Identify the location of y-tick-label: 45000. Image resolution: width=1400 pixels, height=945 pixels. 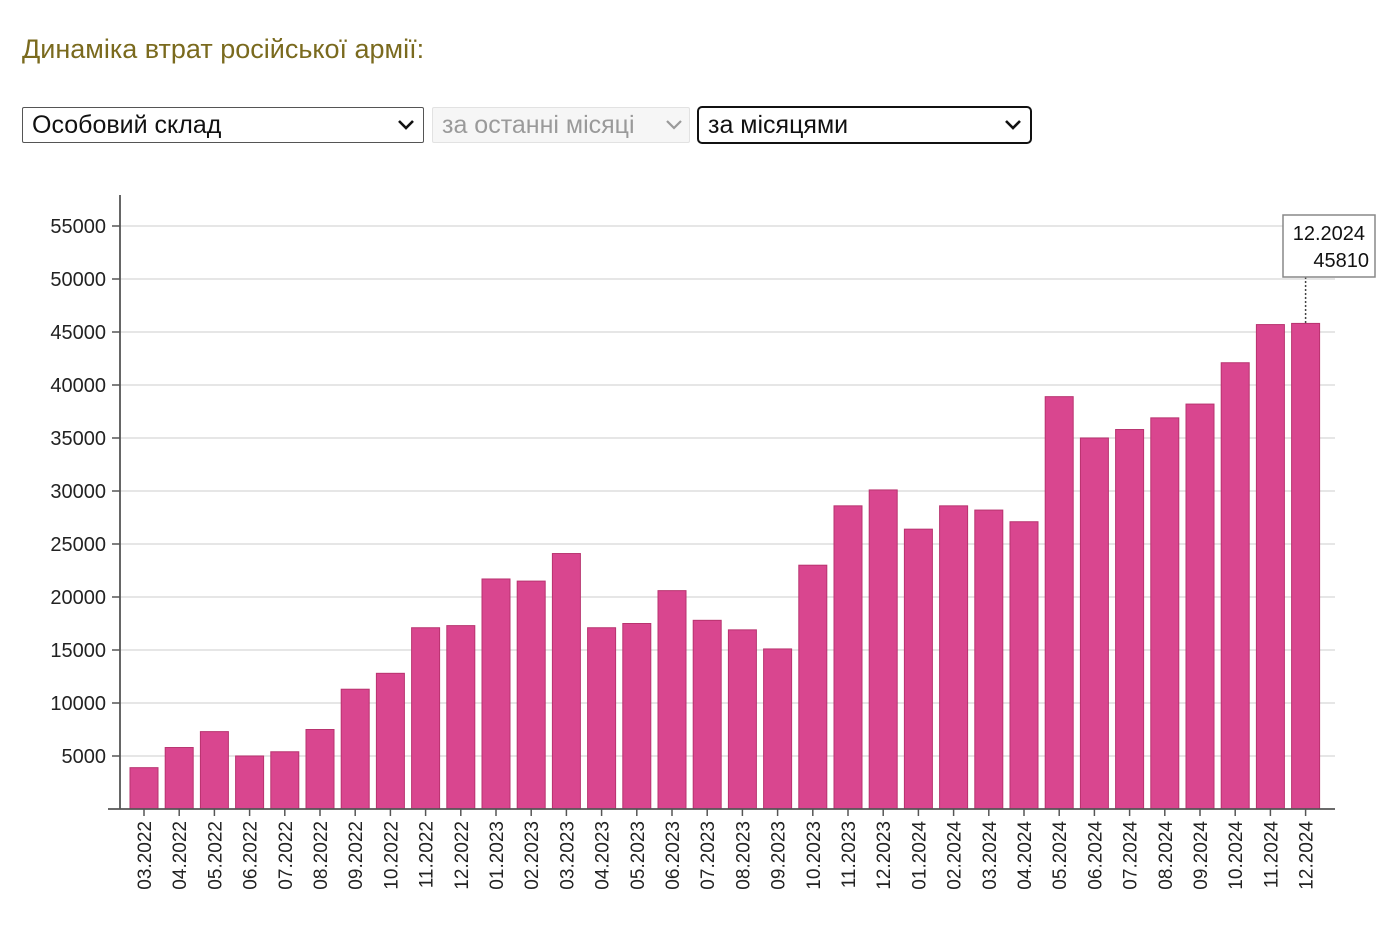
(78, 333).